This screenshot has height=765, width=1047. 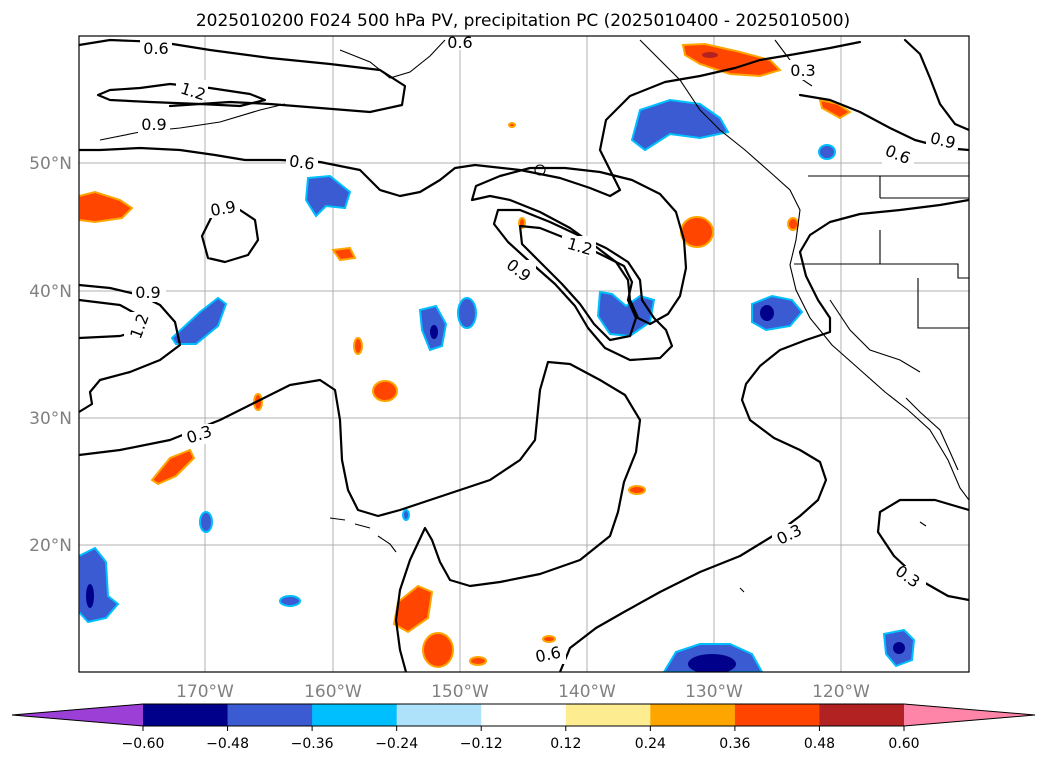 I want to click on colorbar-tick-label: −0.24, so click(x=396, y=744).